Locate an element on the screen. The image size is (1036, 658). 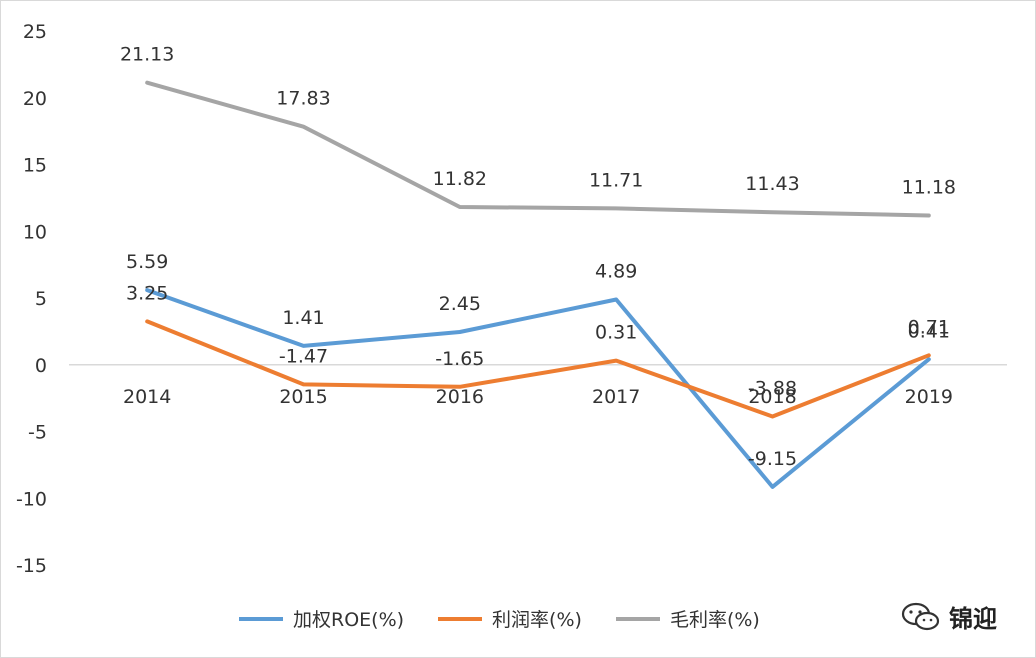
data-label: 0.41 is located at coordinates (929, 331).